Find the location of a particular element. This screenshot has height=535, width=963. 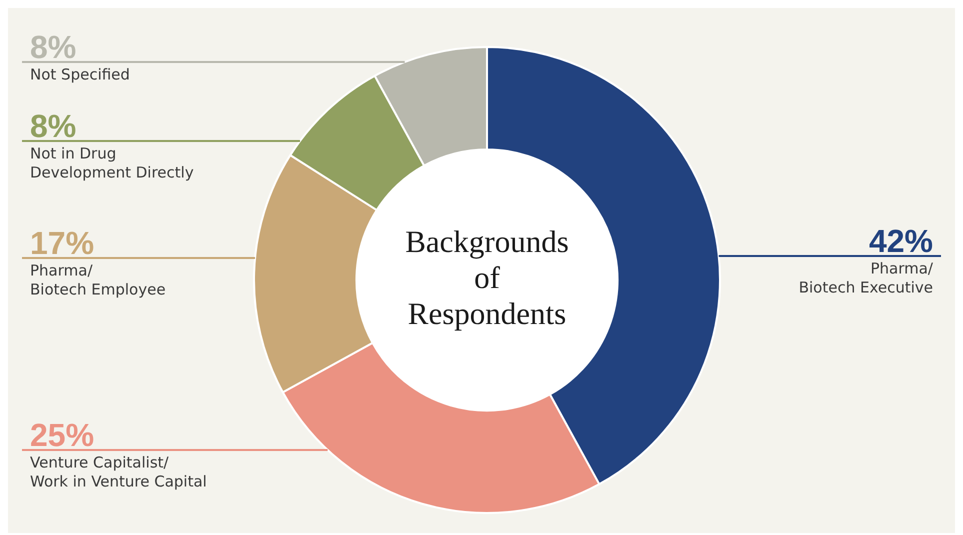

data-label: 17% is located at coordinates (62, 243).